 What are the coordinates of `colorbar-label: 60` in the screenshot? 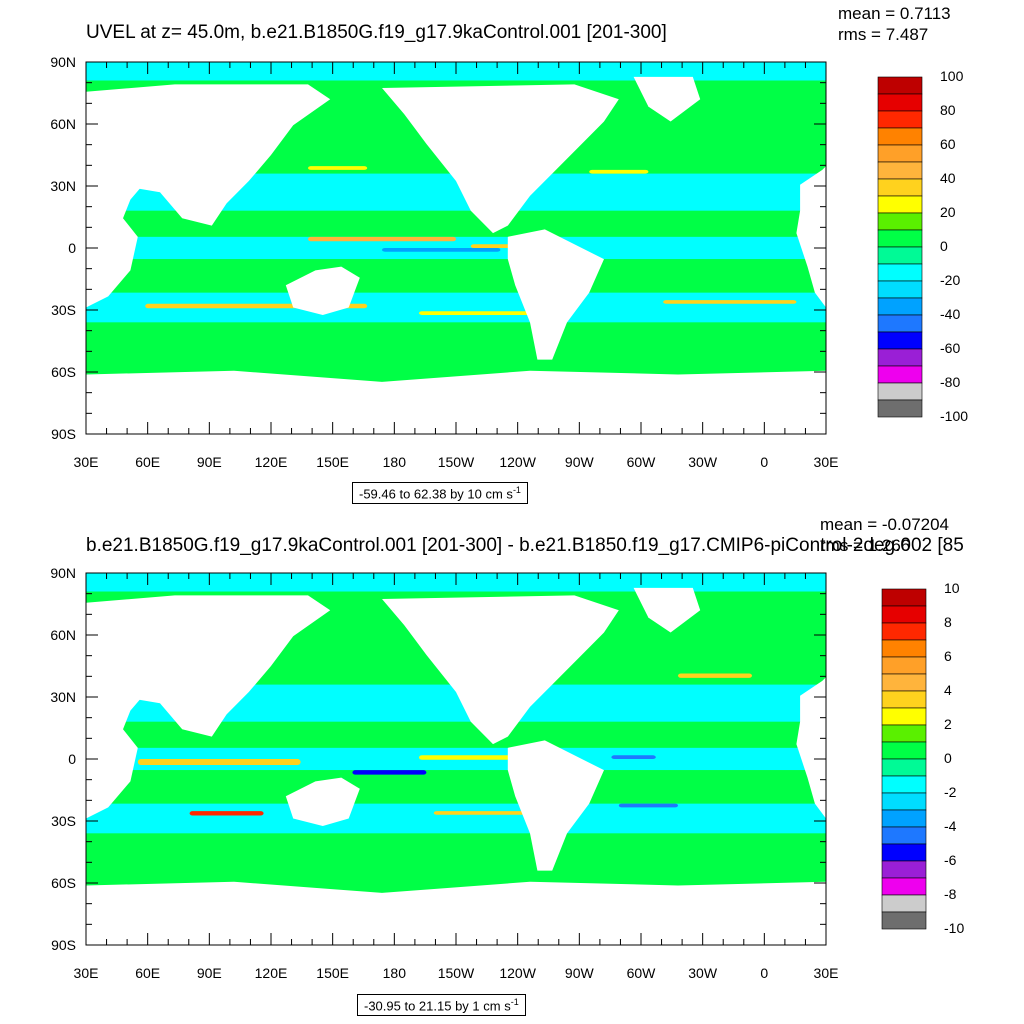 It's located at (948, 144).